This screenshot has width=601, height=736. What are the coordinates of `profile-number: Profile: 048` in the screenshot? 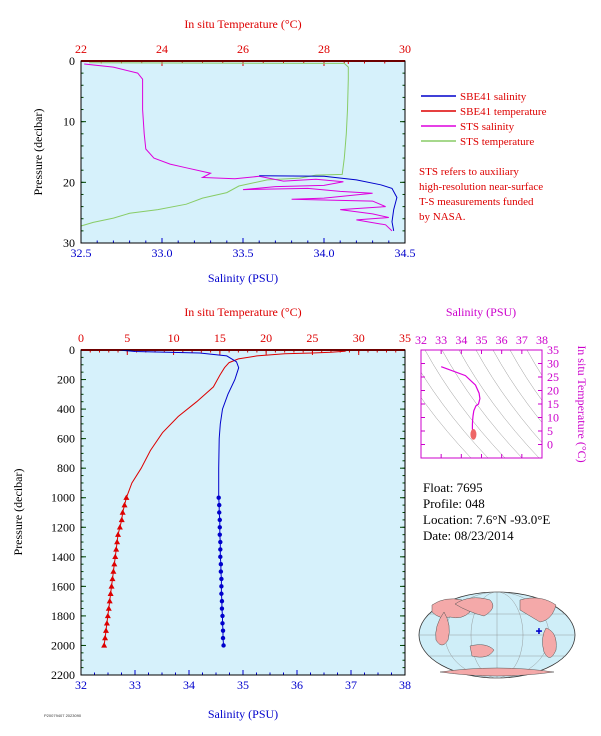 It's located at (454, 503).